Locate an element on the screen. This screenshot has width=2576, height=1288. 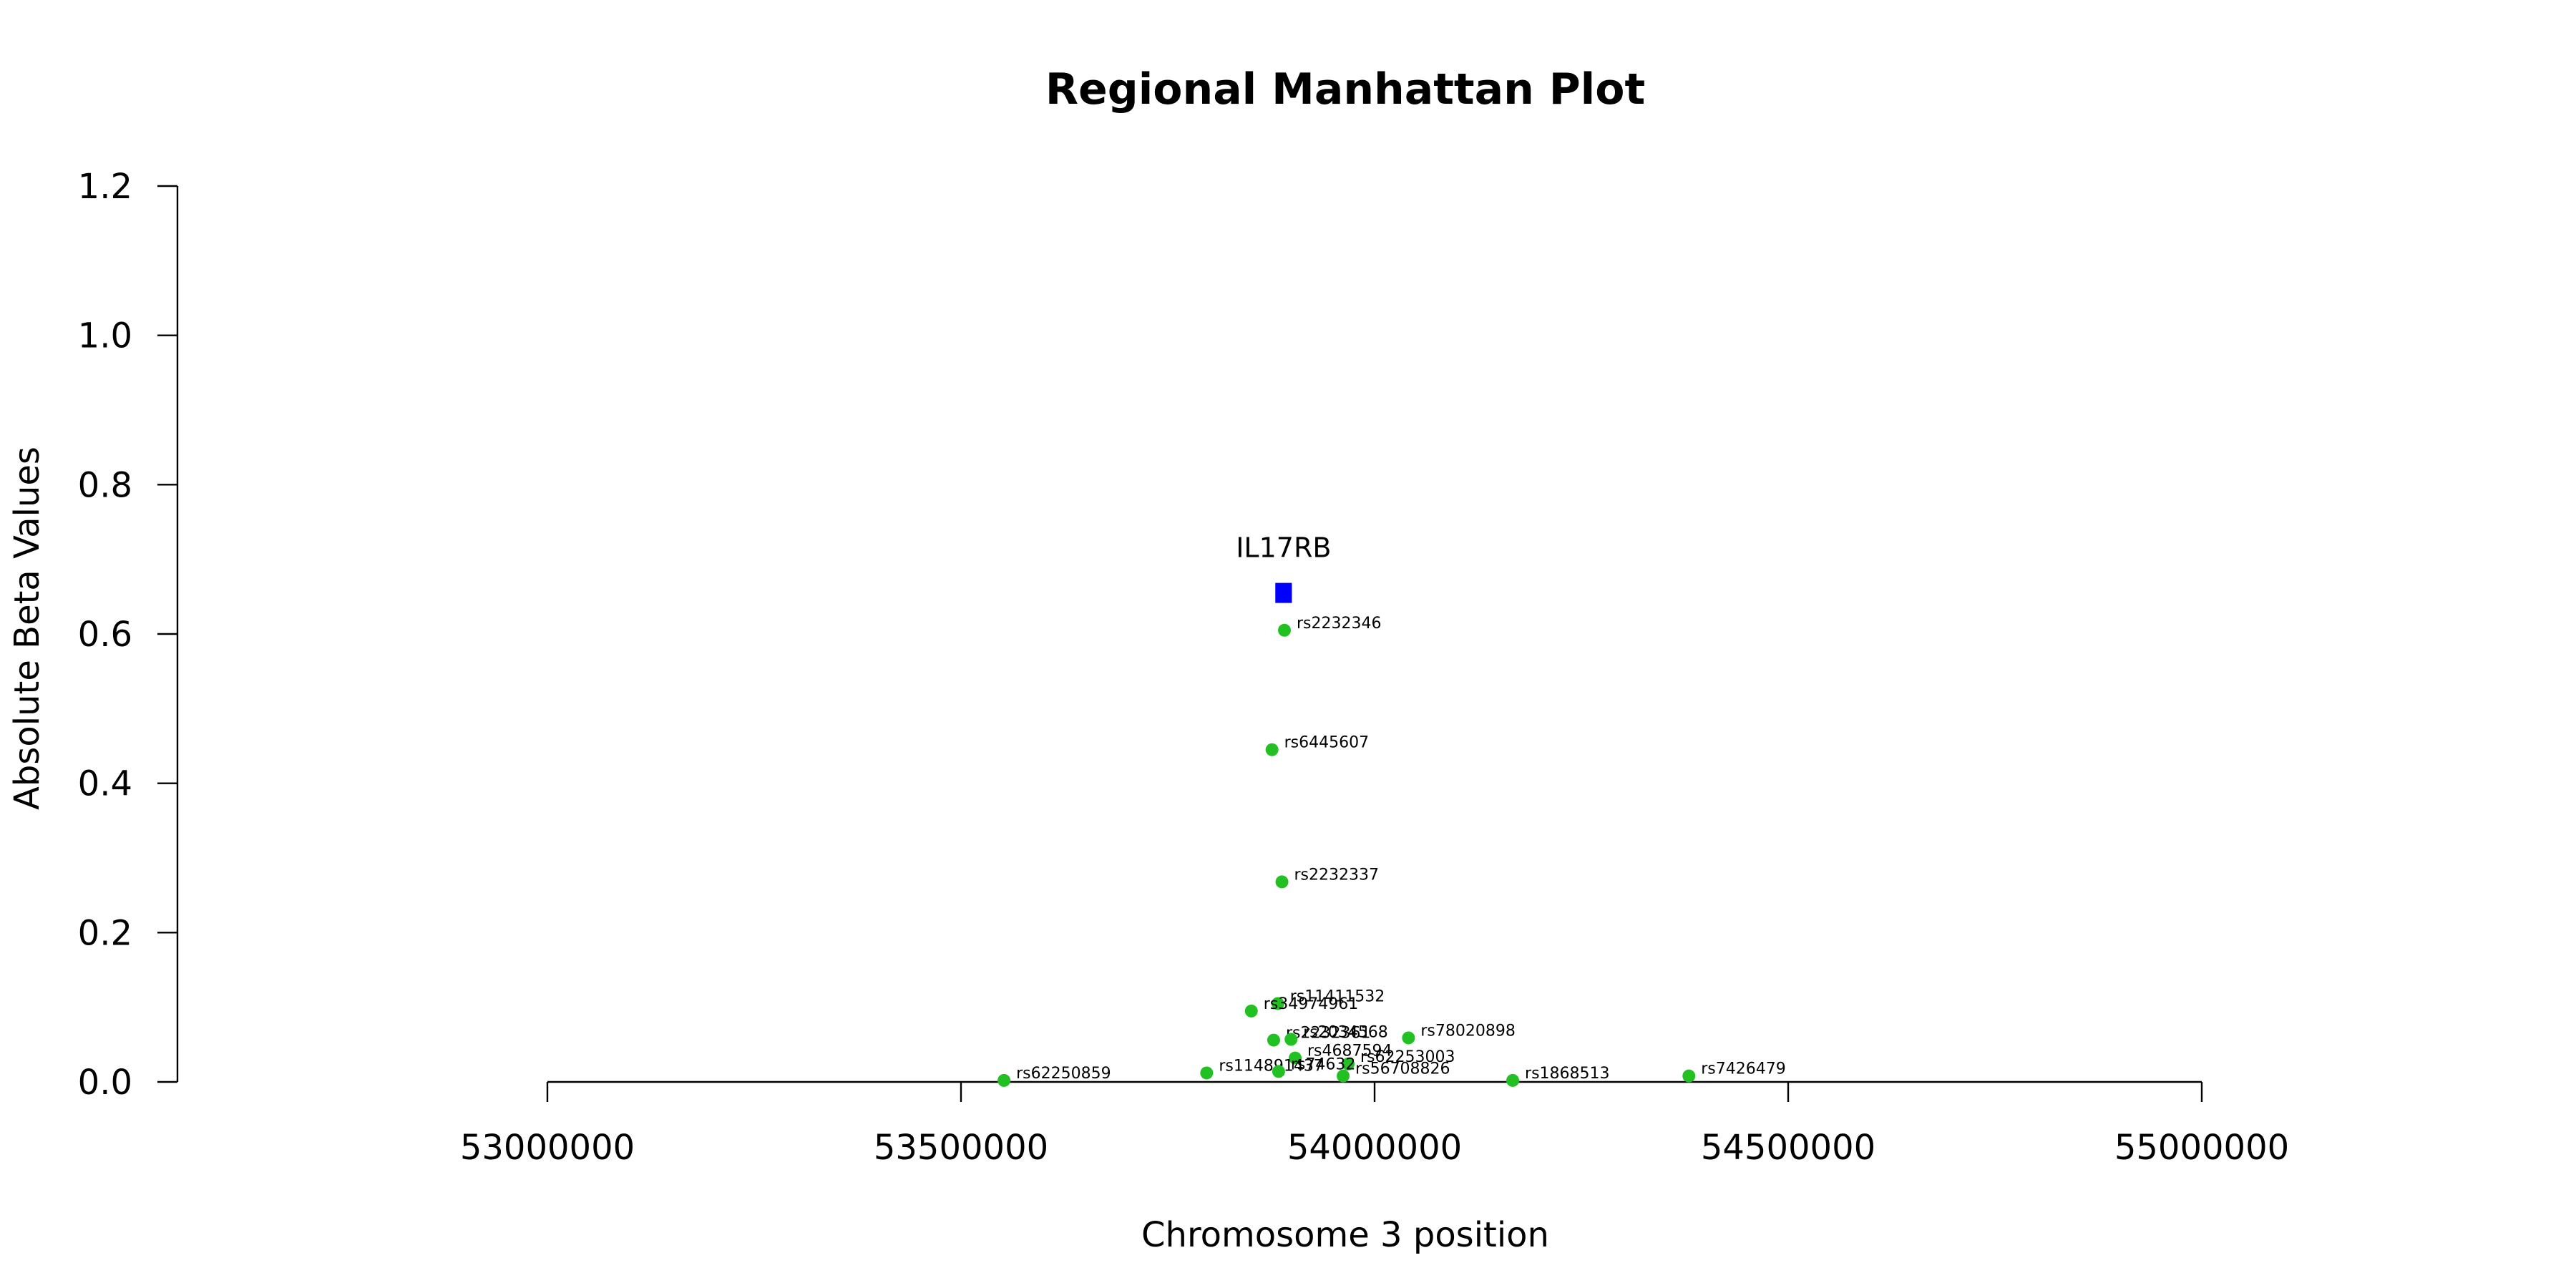
snp-label: rs1868513 is located at coordinates (1567, 1074).